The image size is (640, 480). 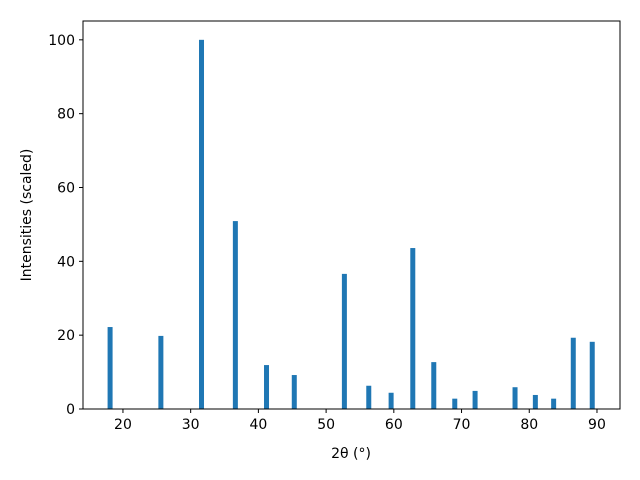 I want to click on y-tick-label: 40, so click(x=66, y=262).